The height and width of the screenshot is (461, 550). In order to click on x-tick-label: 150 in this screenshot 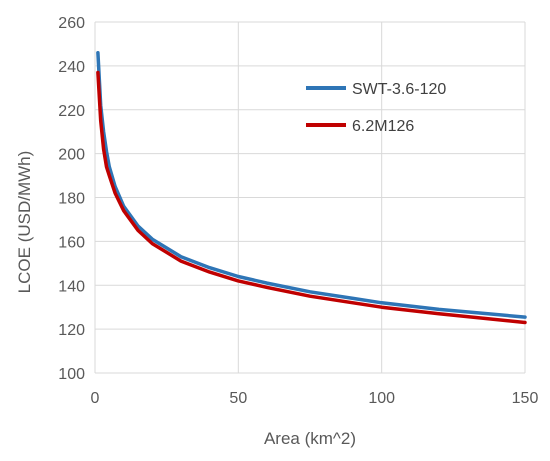, I will do `click(525, 398)`.